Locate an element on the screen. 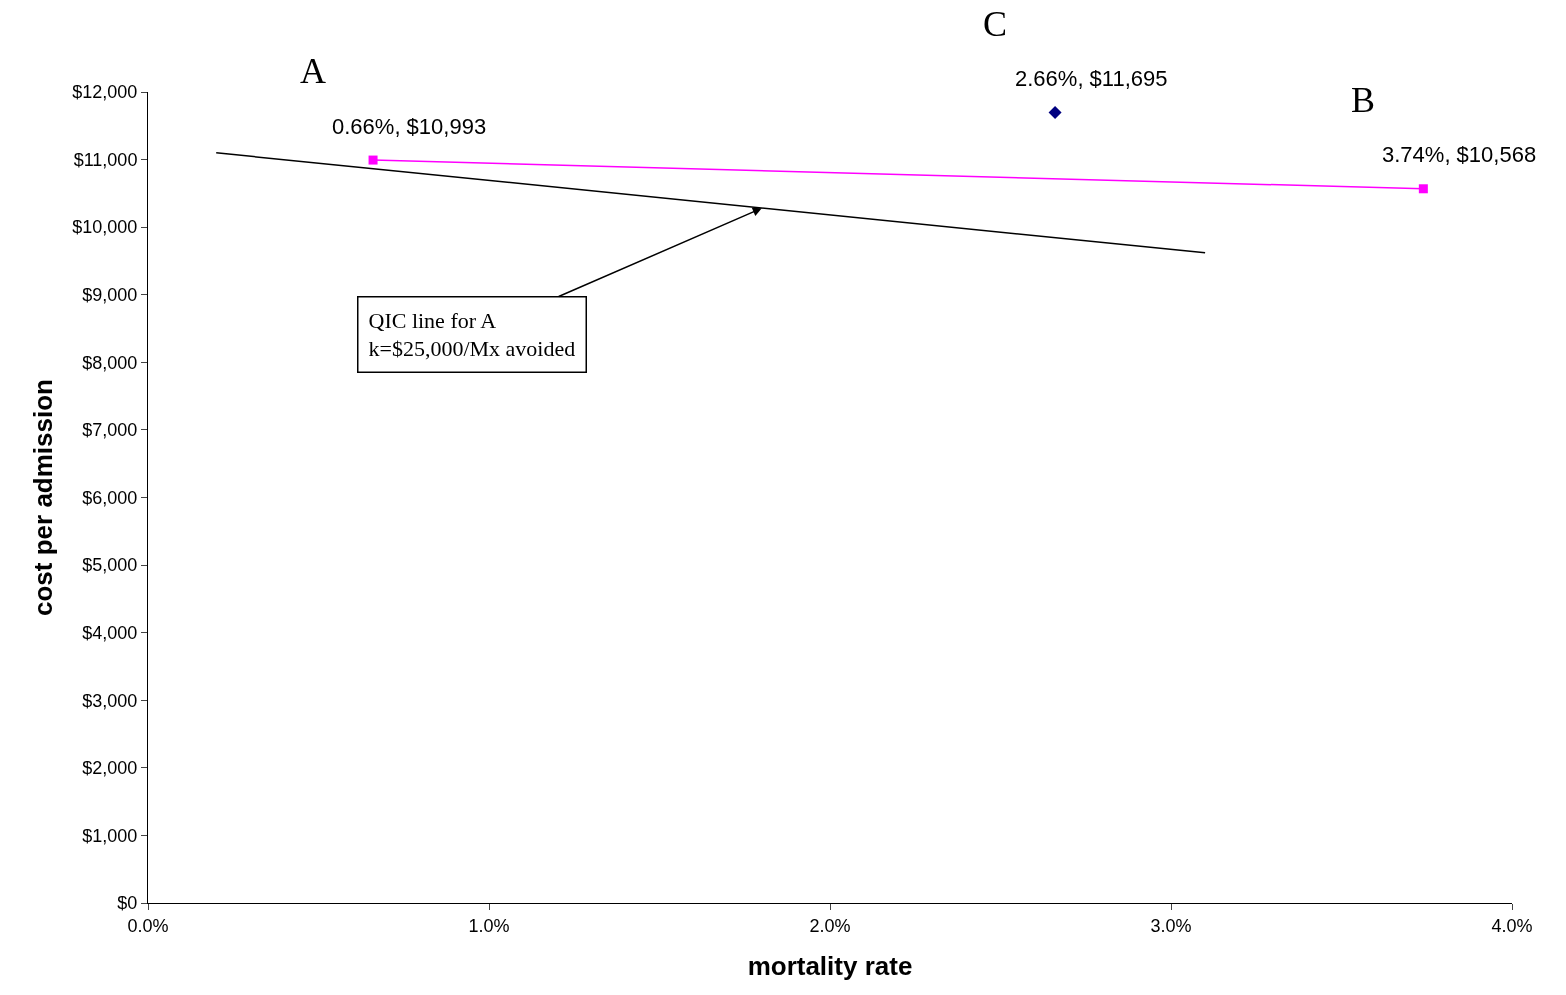  annotation: C is located at coordinates (995, 24).